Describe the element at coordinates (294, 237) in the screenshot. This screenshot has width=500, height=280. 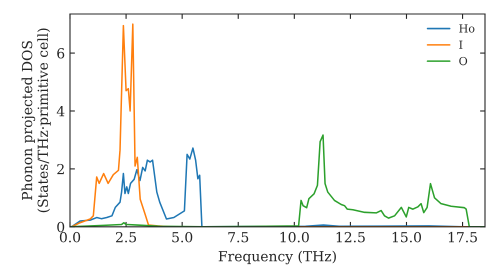
I see `x-tick-label: 10.0` at that location.